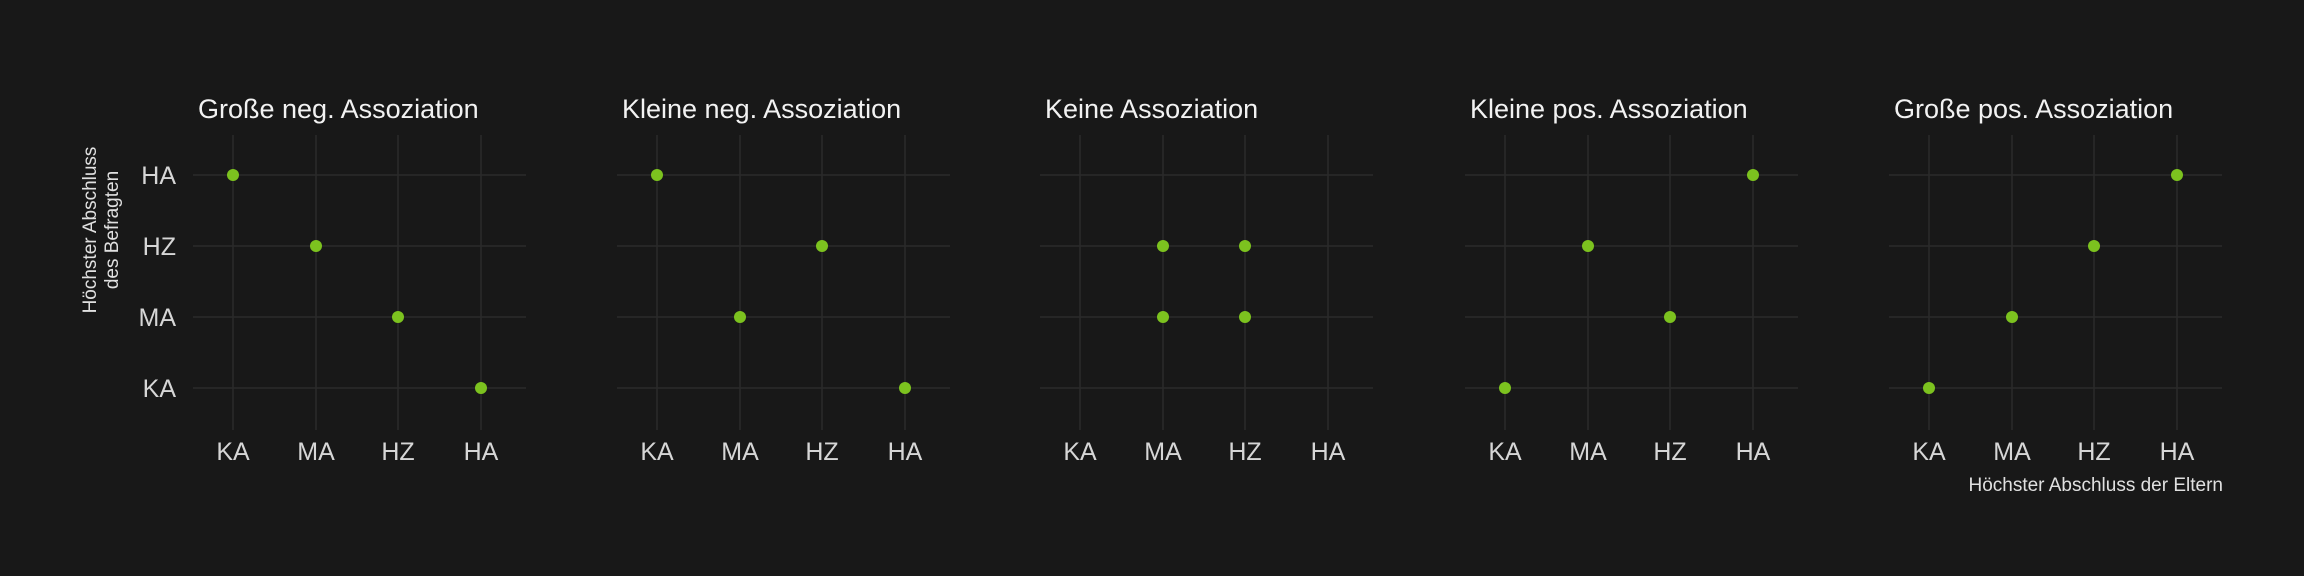  Describe the element at coordinates (332, 280) in the screenshot. I see `panel-1: Große neg. Assoziation KA MA HZ HA KA MA HZ HA` at that location.